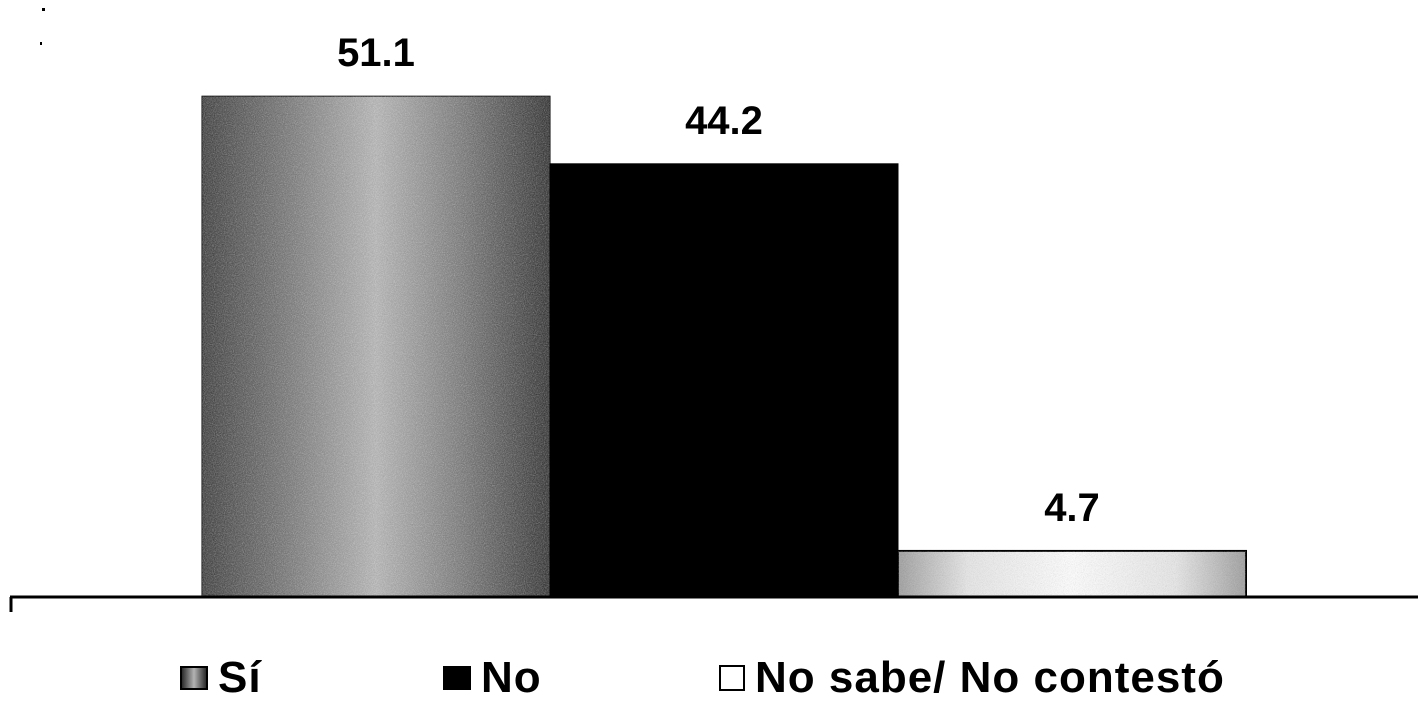 Image resolution: width=1418 pixels, height=717 pixels. I want to click on legend-item-ns-nc: No sabe/ No contestó, so click(972, 678).